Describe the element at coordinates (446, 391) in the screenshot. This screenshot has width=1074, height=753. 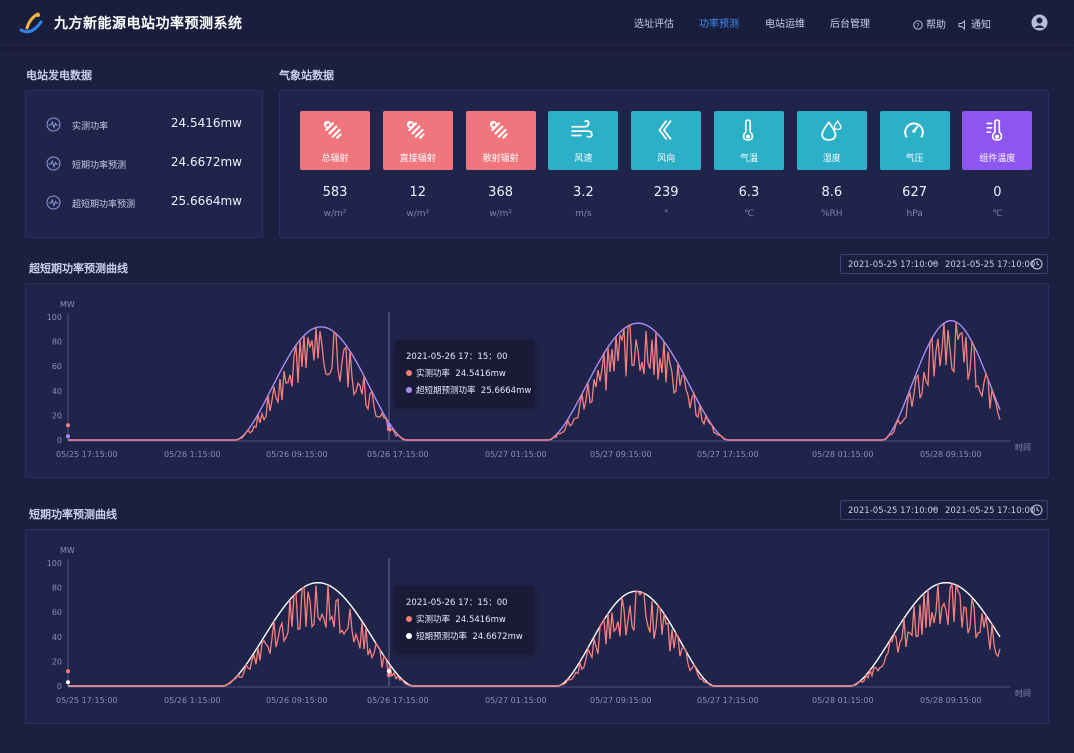
I see `tooltip-label: 超短期预测功率` at that location.